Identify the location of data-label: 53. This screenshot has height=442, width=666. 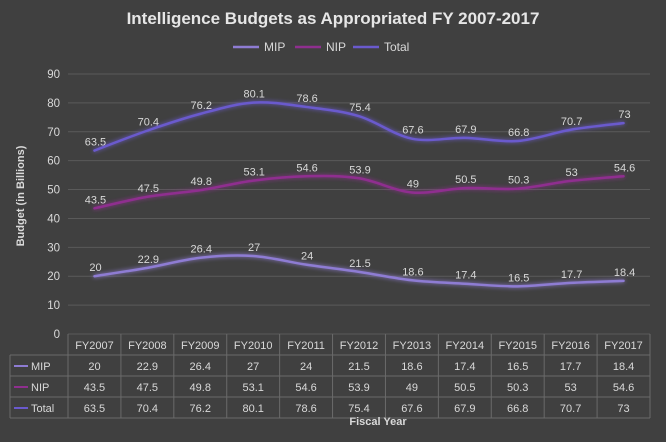
(572, 173).